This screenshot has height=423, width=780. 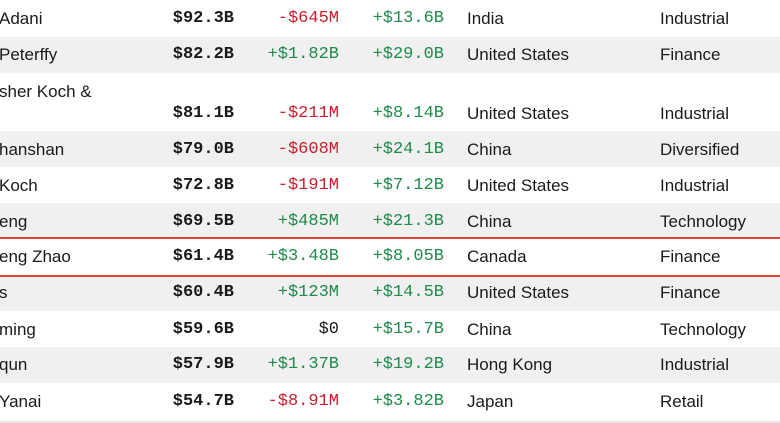 I want to click on ytd-change-cell: +$15.7B, so click(x=408, y=329).